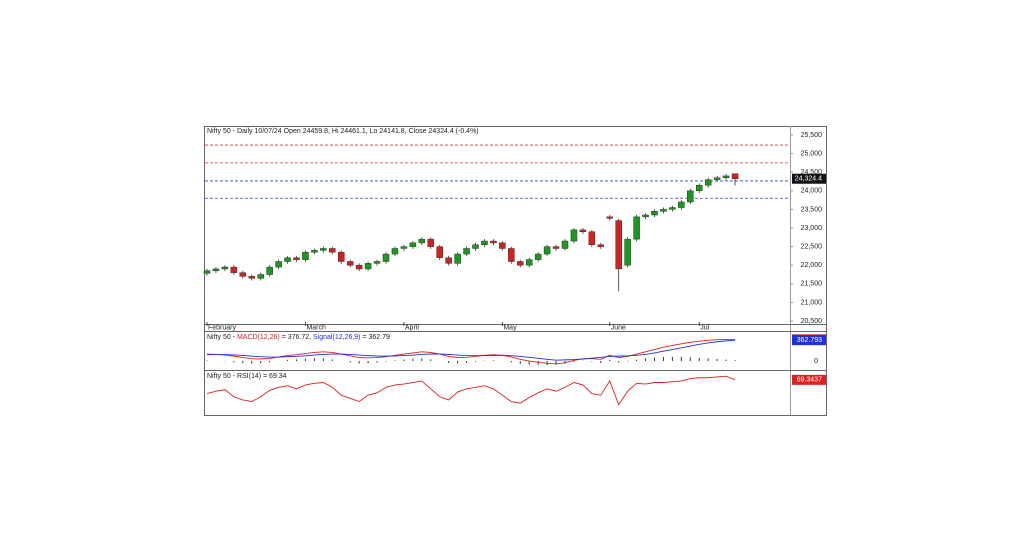 The height and width of the screenshot is (535, 1027). Describe the element at coordinates (812, 302) in the screenshot. I see `y-tick-label: 21,000` at that location.